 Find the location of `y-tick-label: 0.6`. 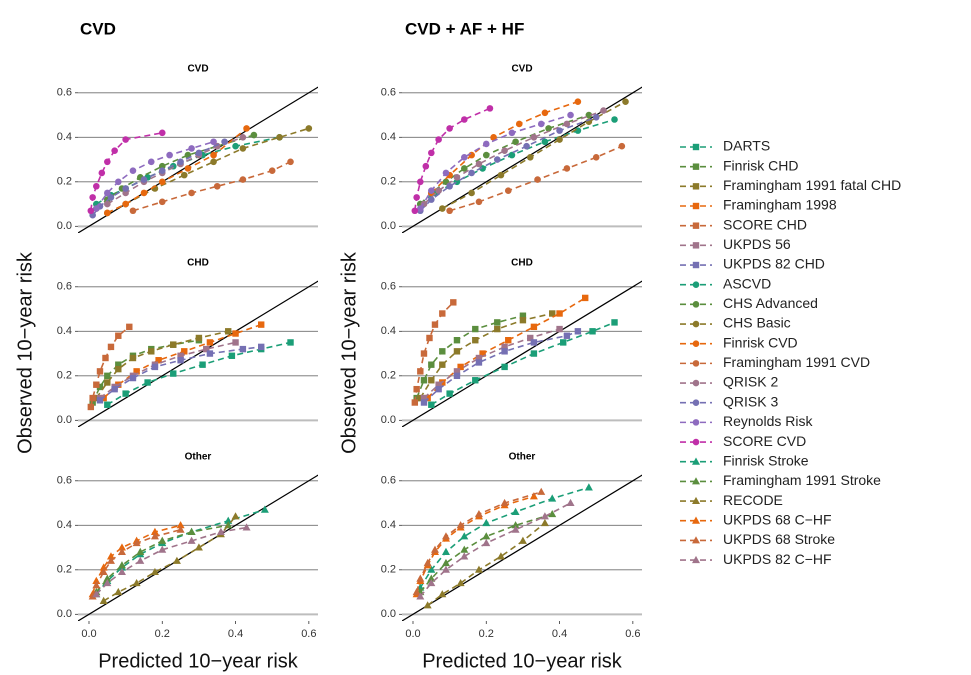

y-tick-label: 0.6 is located at coordinates (64, 481).